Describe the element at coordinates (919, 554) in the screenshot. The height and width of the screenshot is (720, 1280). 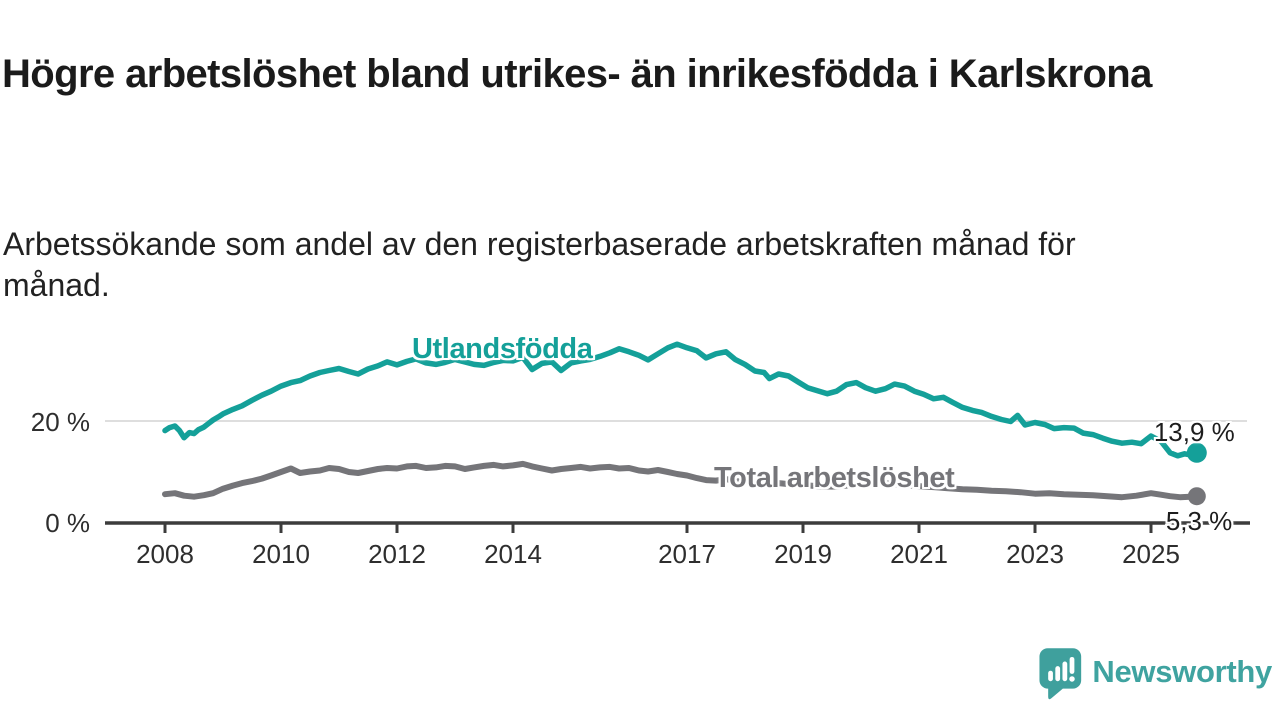
I see `x-tick-label: 2021` at that location.